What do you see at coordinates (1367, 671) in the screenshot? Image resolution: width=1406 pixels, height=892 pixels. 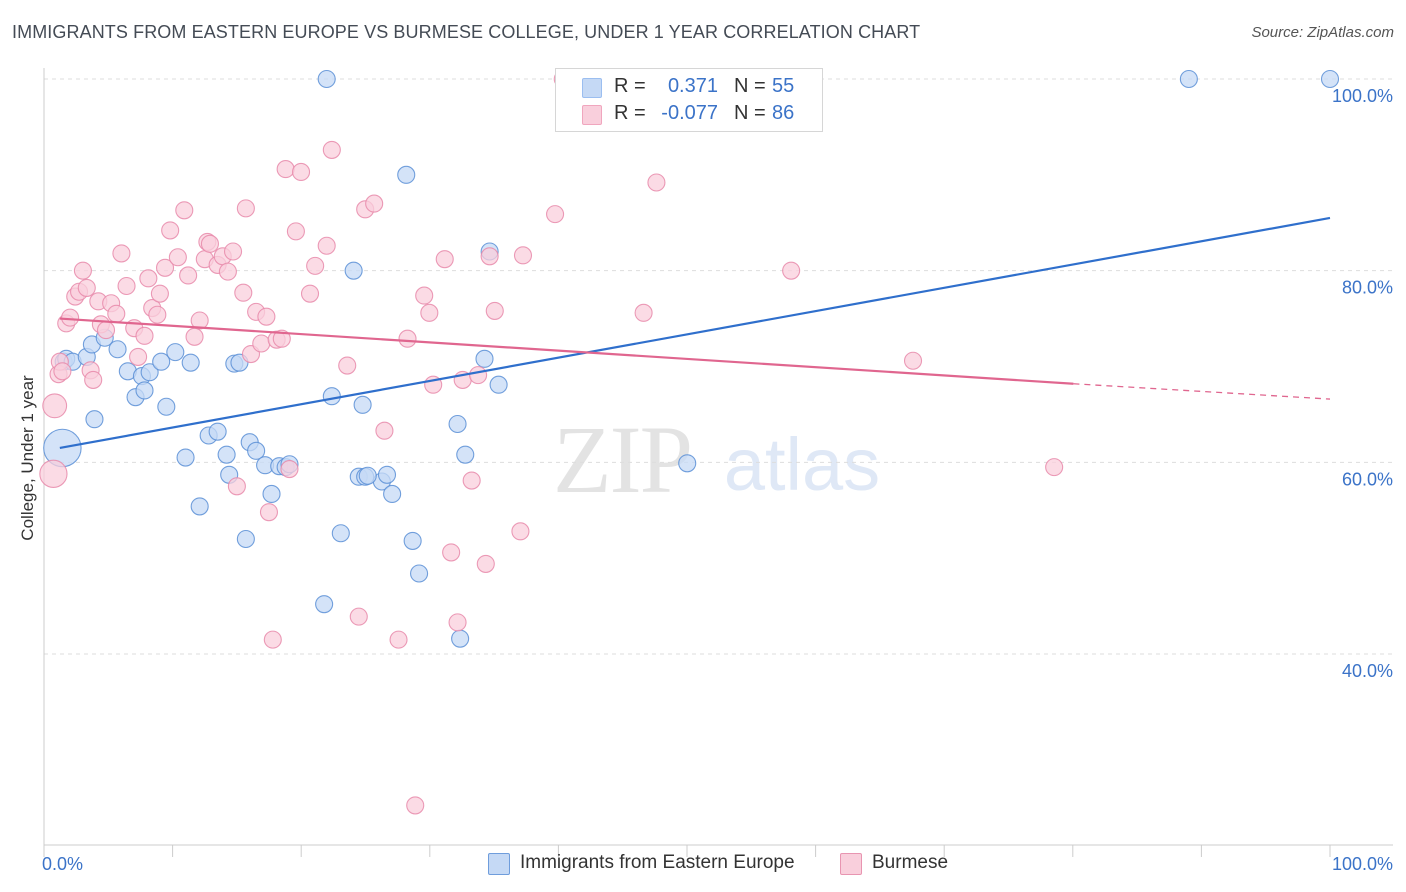 I see `y-tick-label: 40.0%` at bounding box center [1367, 671].